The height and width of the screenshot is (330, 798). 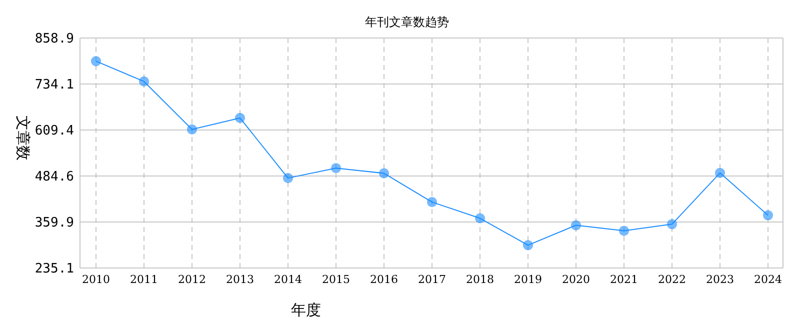 What do you see at coordinates (528, 279) in the screenshot?
I see `x-tick-label: 2019` at bounding box center [528, 279].